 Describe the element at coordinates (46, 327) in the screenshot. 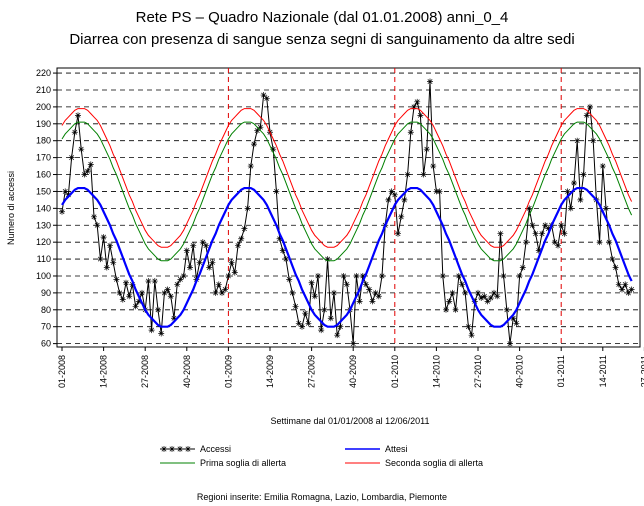

I see `y-tick-label: 70` at that location.